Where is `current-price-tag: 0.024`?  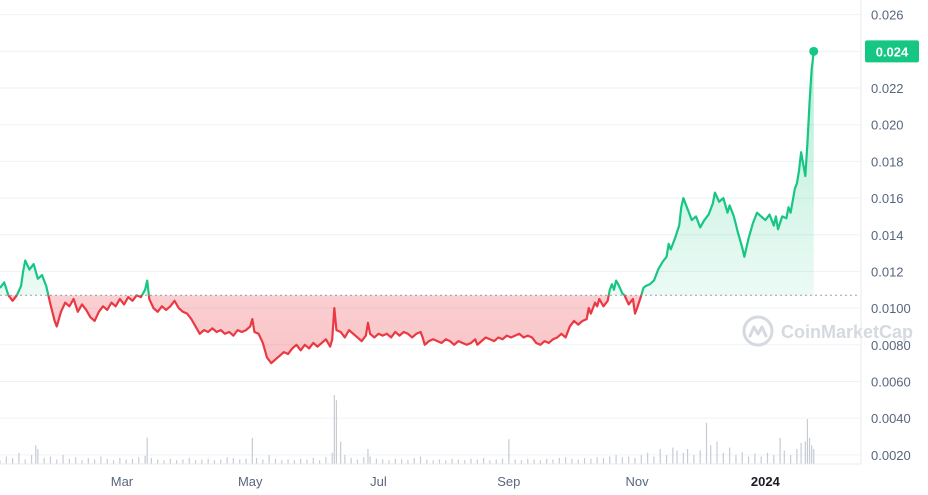 current-price-tag: 0.024 is located at coordinates (892, 51).